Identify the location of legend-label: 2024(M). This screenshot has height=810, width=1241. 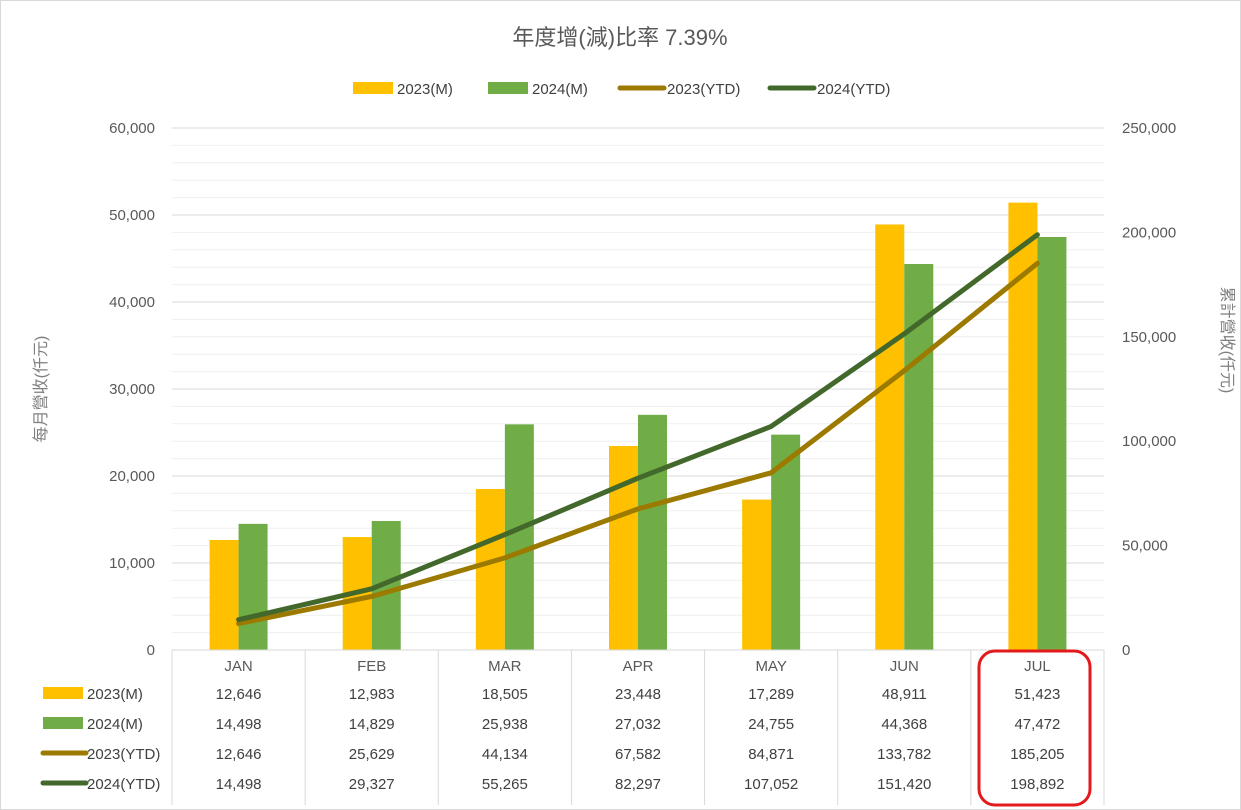
(560, 89).